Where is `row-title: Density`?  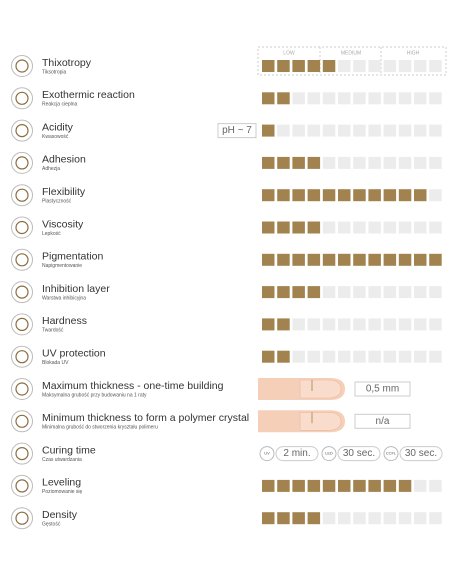
row-title: Density is located at coordinates (60, 515).